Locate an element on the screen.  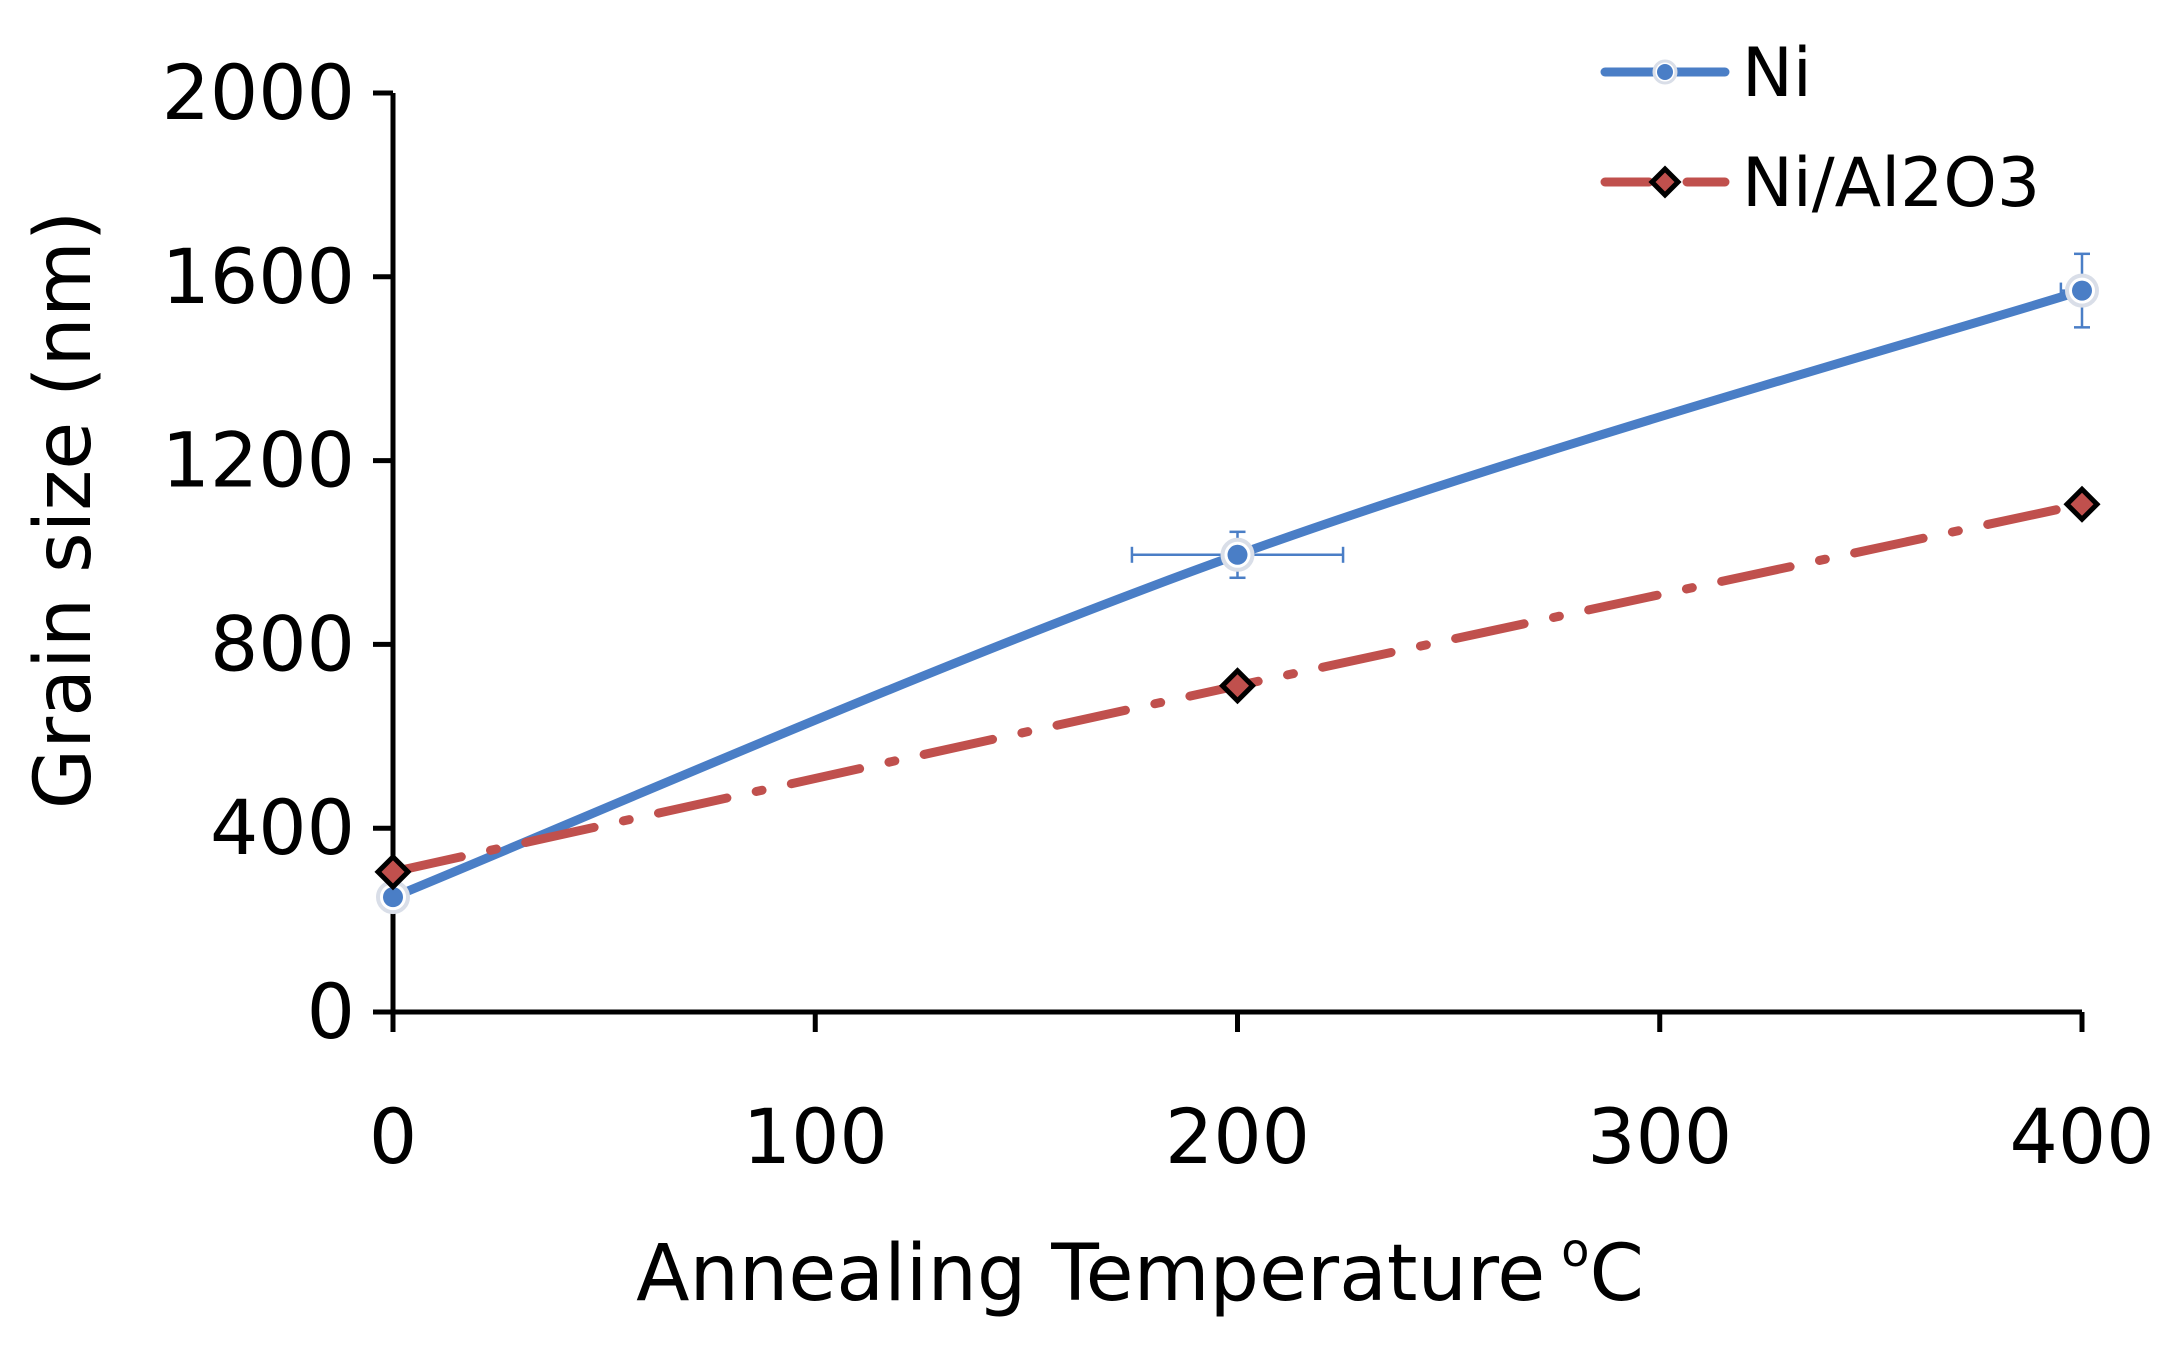
x-tick-label: 400 is located at coordinates (2081, 1136).